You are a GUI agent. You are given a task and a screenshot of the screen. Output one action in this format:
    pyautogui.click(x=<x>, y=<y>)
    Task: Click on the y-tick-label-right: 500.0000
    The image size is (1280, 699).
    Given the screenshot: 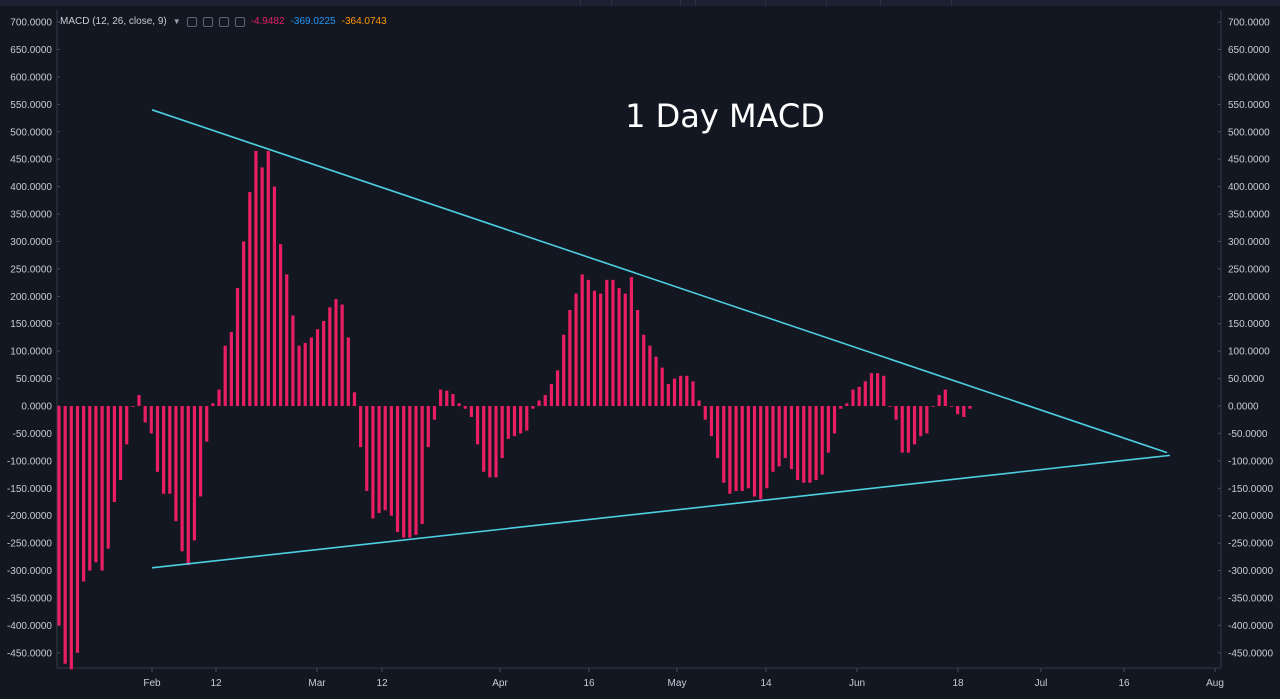 What is the action you would take?
    pyautogui.click(x=1249, y=132)
    